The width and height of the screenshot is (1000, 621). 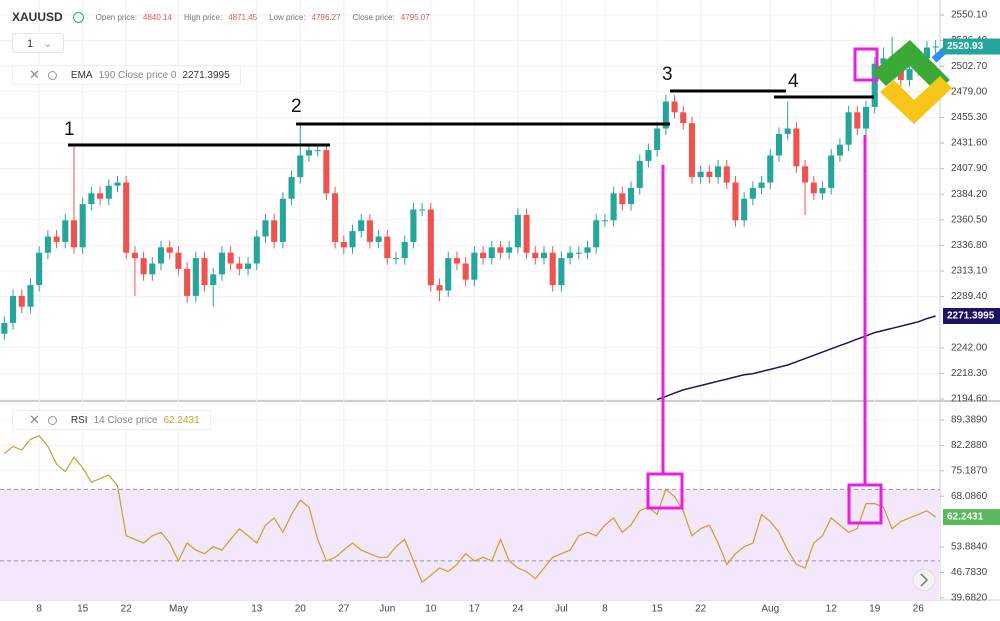 What do you see at coordinates (287, 17) in the screenshot?
I see `ohlc-label: Low price:` at bounding box center [287, 17].